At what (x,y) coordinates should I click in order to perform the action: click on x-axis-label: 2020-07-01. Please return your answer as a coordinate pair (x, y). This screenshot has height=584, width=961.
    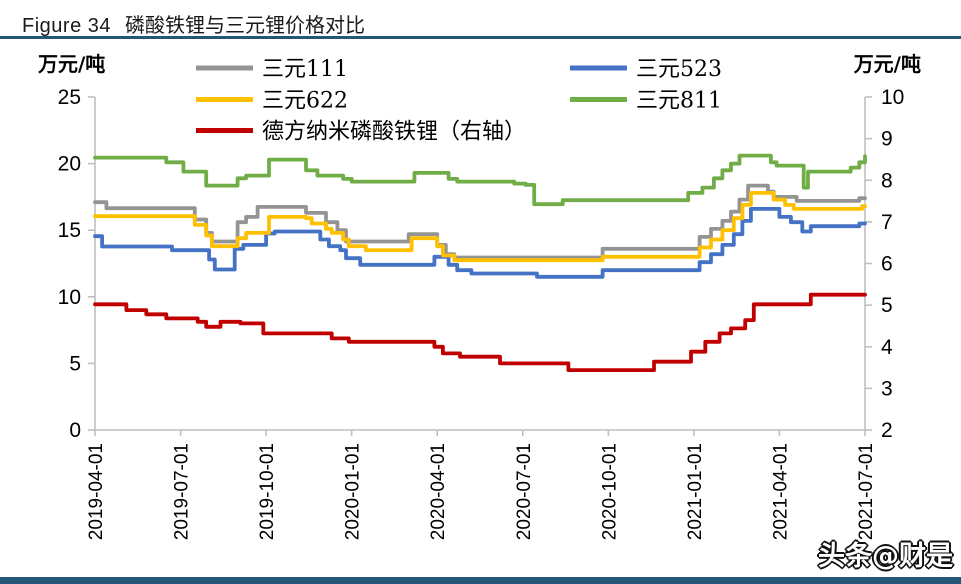
    Looking at the image, I should click on (524, 491).